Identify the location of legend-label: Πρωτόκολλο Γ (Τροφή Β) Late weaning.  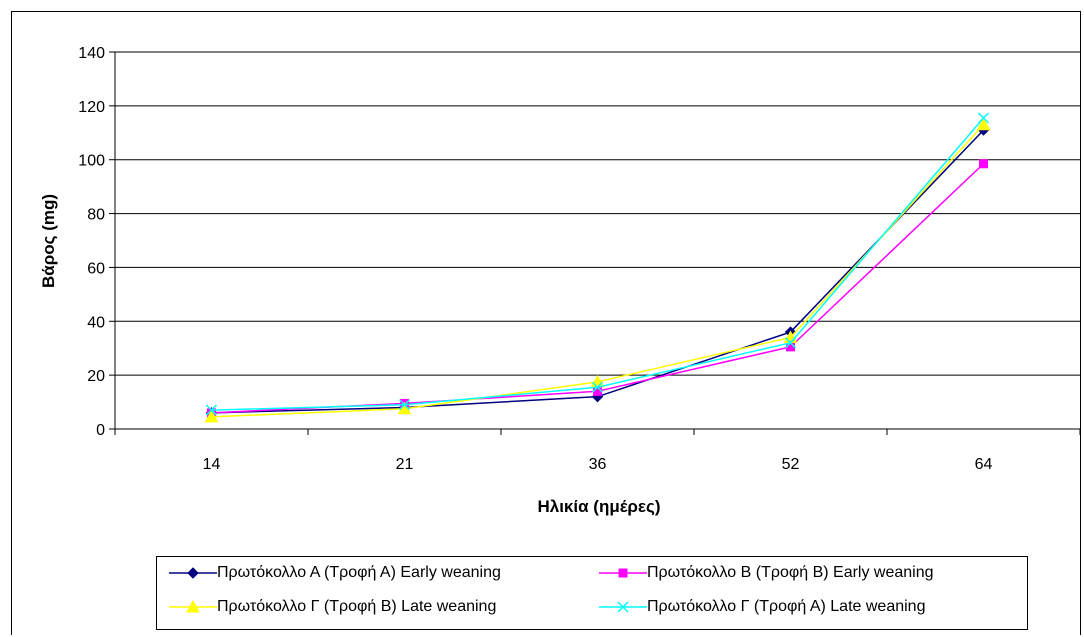
(357, 606).